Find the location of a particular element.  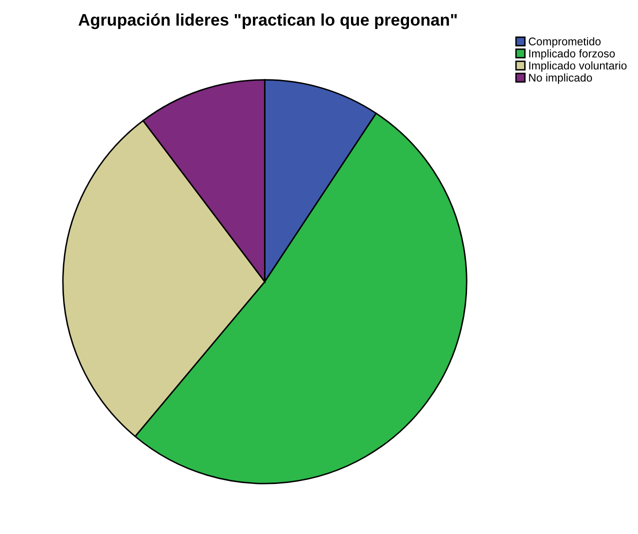

legend-label: Implicado forzoso is located at coordinates (572, 54).